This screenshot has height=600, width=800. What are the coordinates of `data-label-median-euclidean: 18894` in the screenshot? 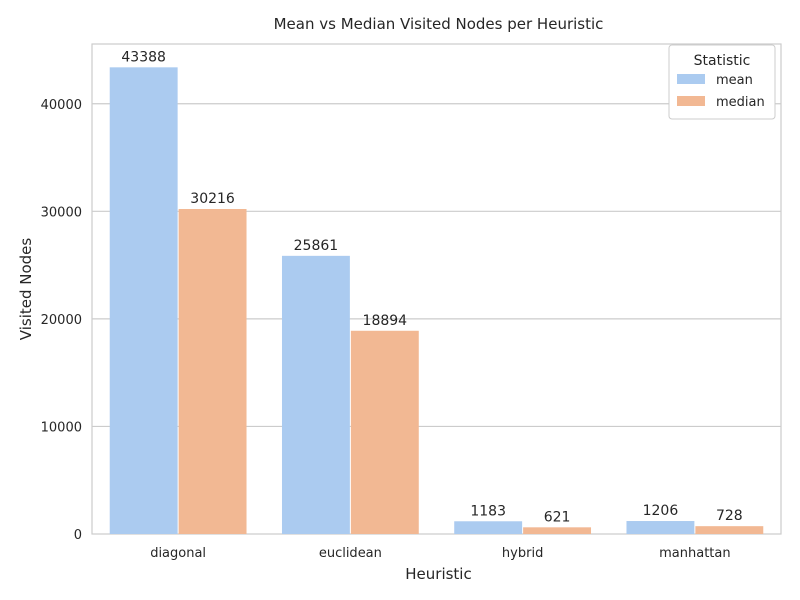 It's located at (385, 321).